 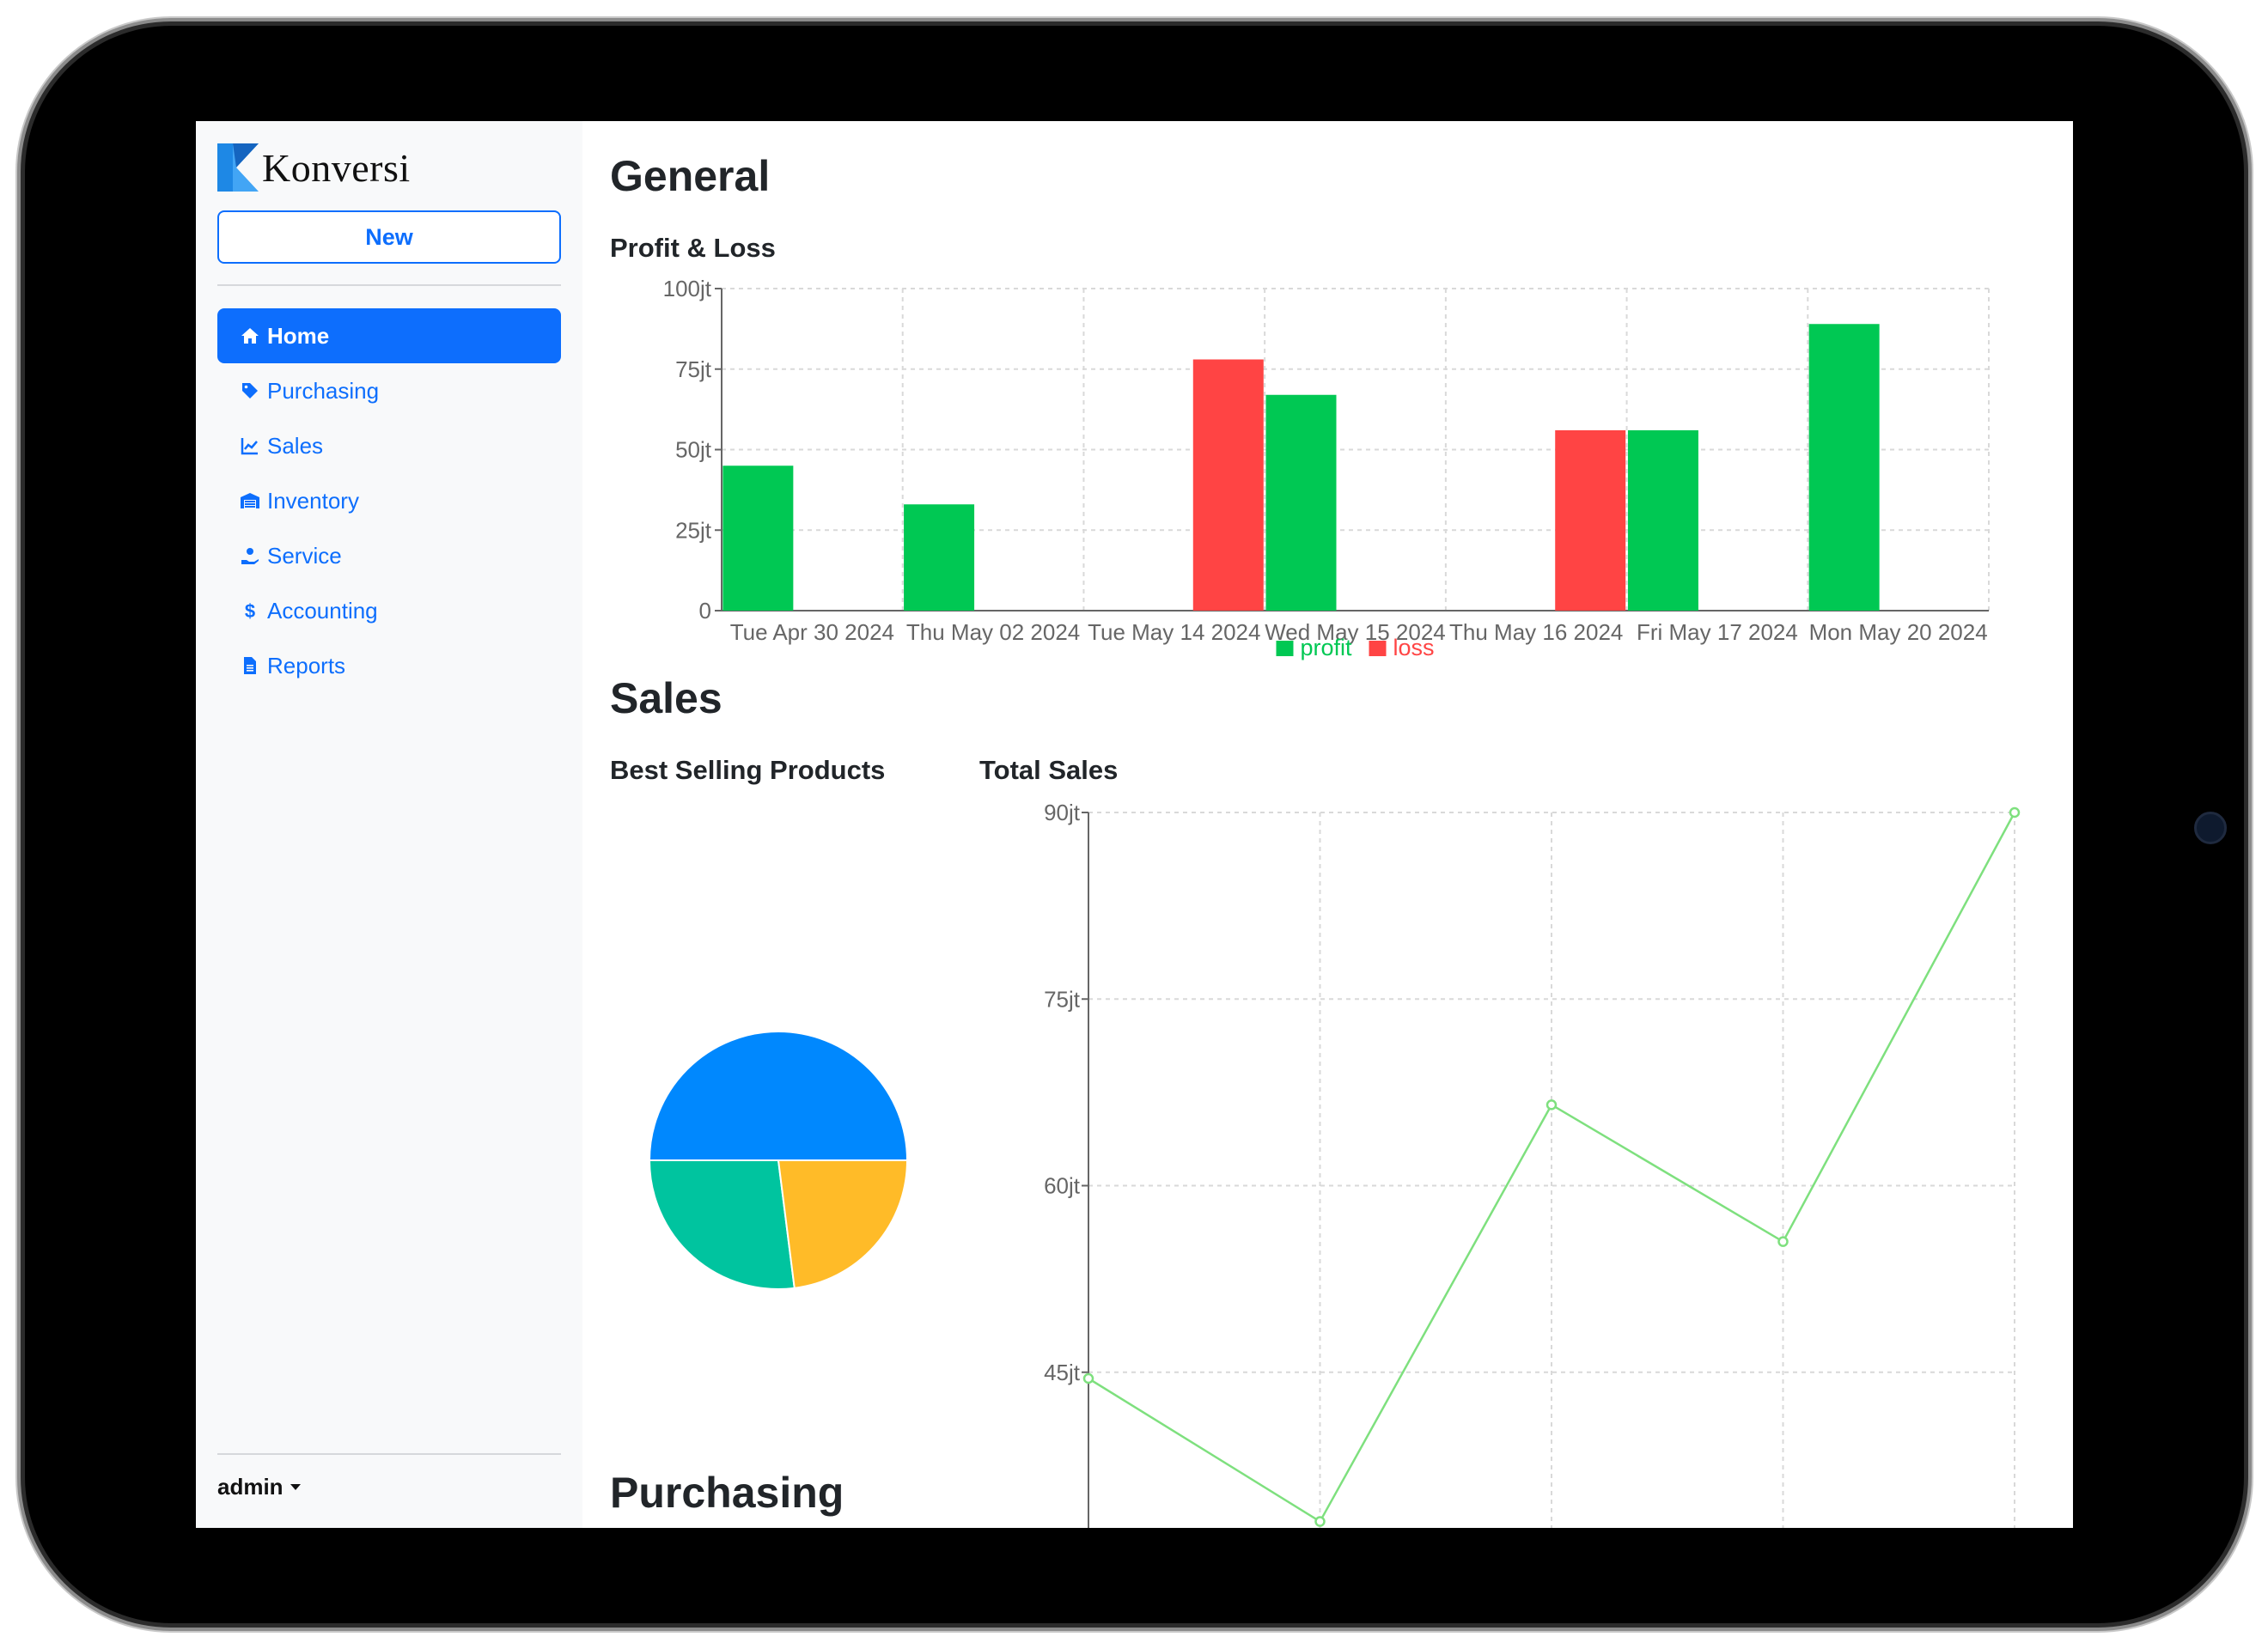 What do you see at coordinates (298, 336) in the screenshot?
I see `sidebar-item-label: Home` at bounding box center [298, 336].